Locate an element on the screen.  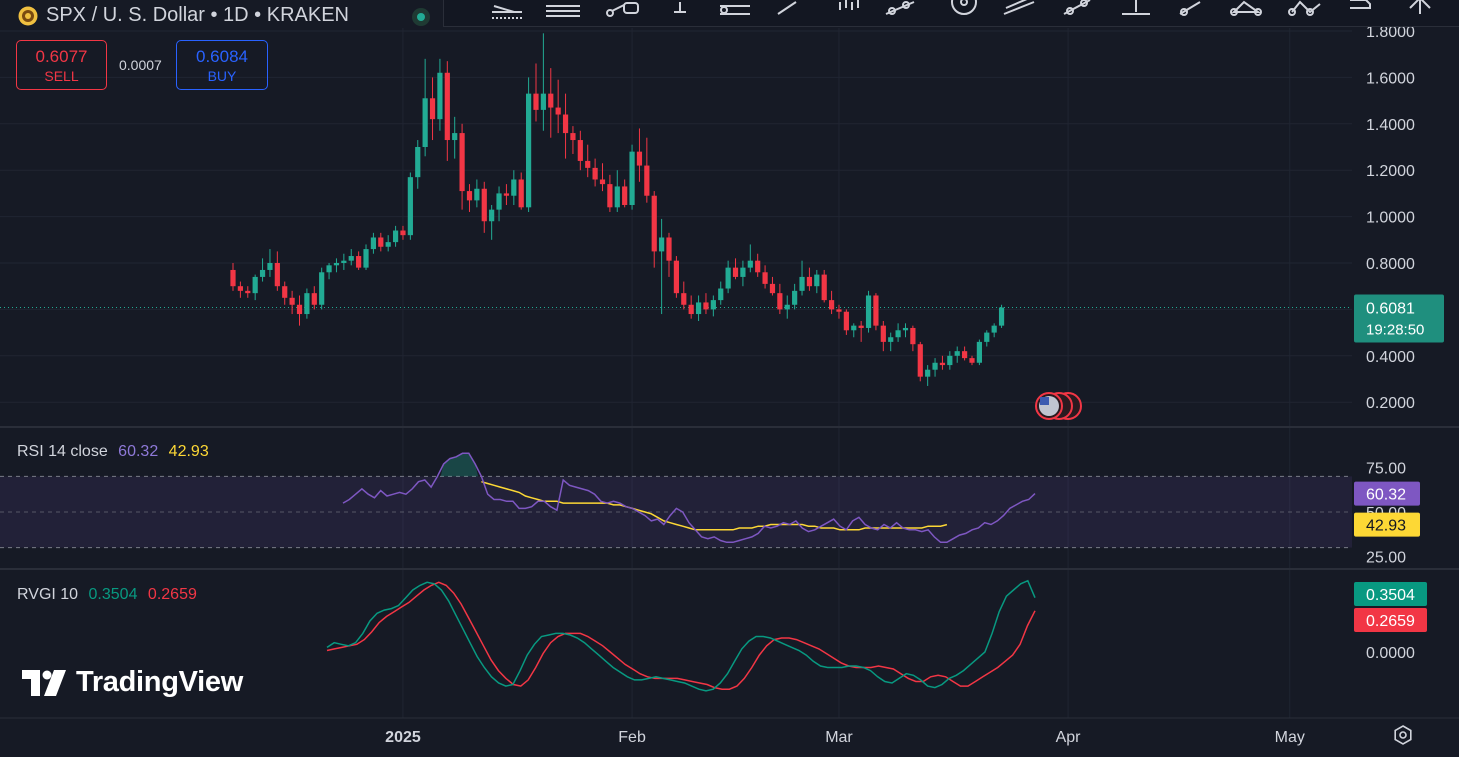
last-price-badge is located at coordinates (1399, 318).